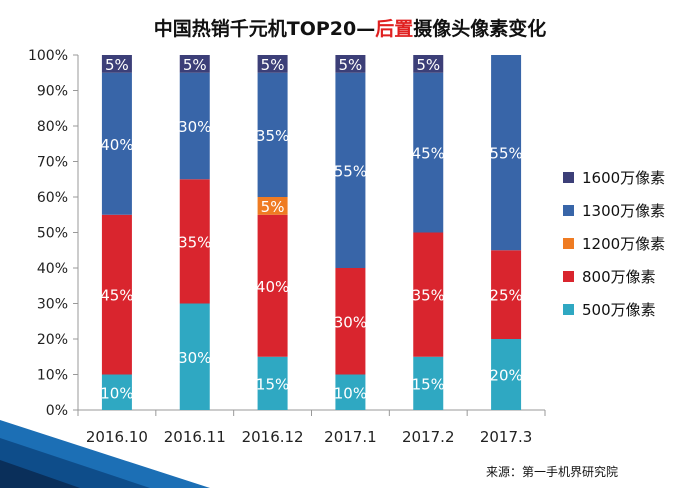 This screenshot has height=488, width=700. Describe the element at coordinates (117, 437) in the screenshot. I see `x-tick-label: 2016.10` at that location.